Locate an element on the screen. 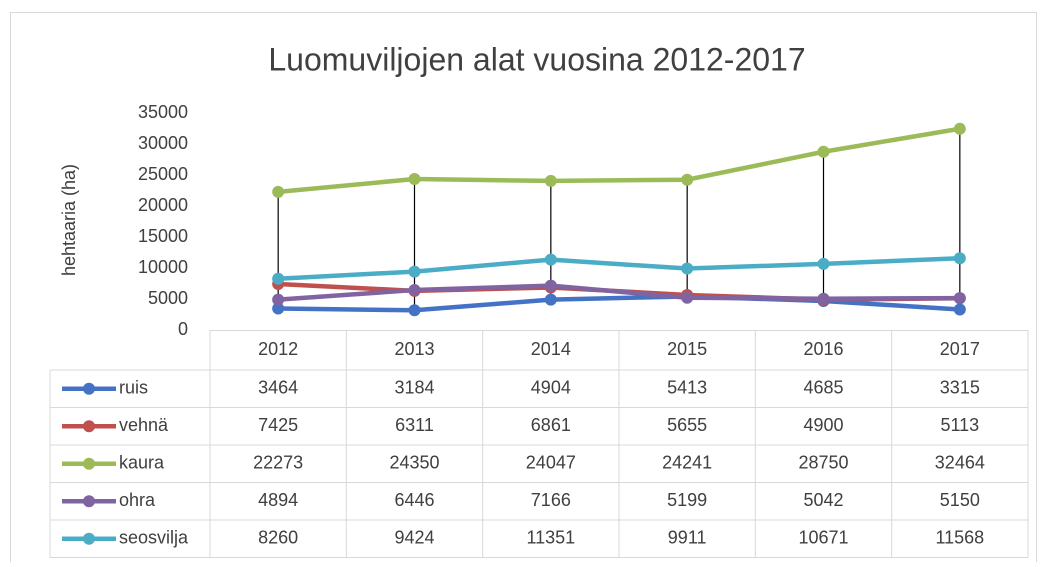 Image resolution: width=1049 pixels, height=567 pixels. table-value: 4904 is located at coordinates (551, 388).